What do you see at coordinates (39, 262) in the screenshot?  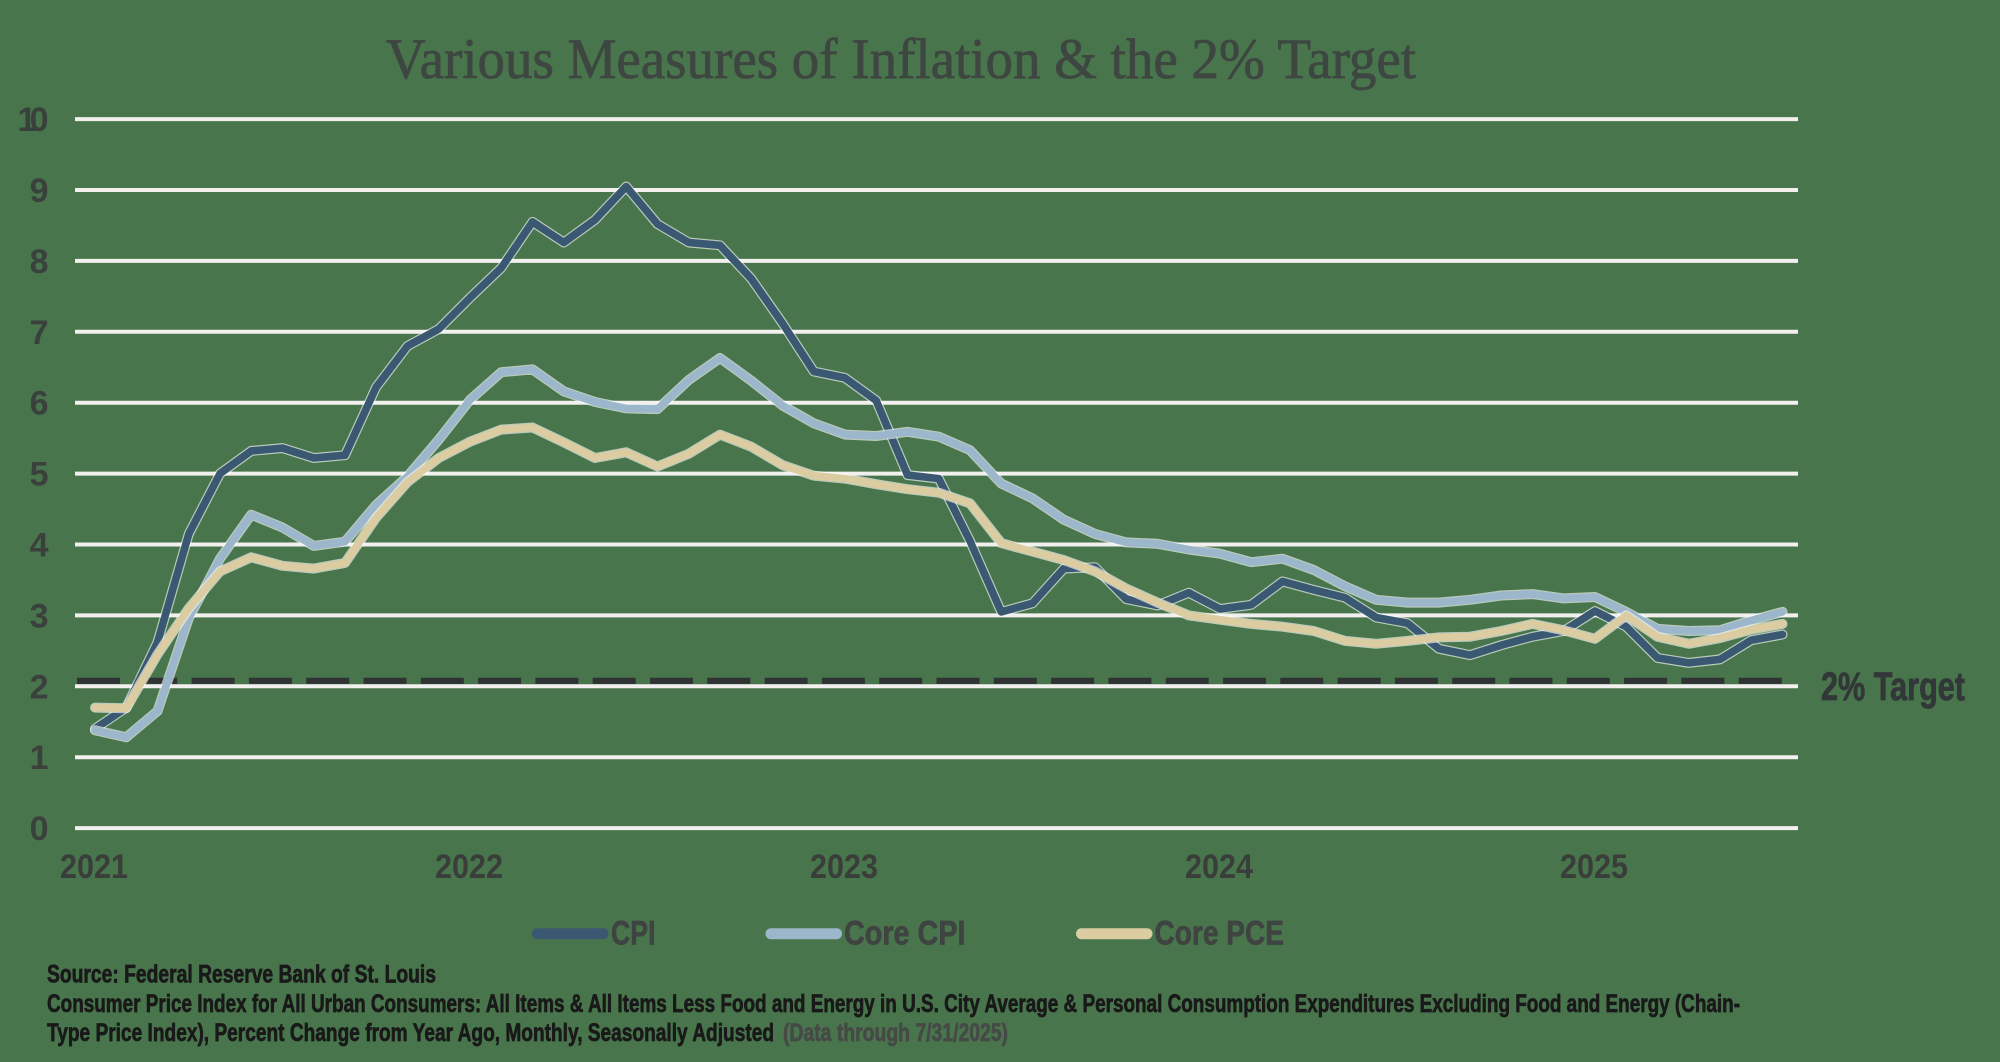 I see `svg-text: 8` at bounding box center [39, 262].